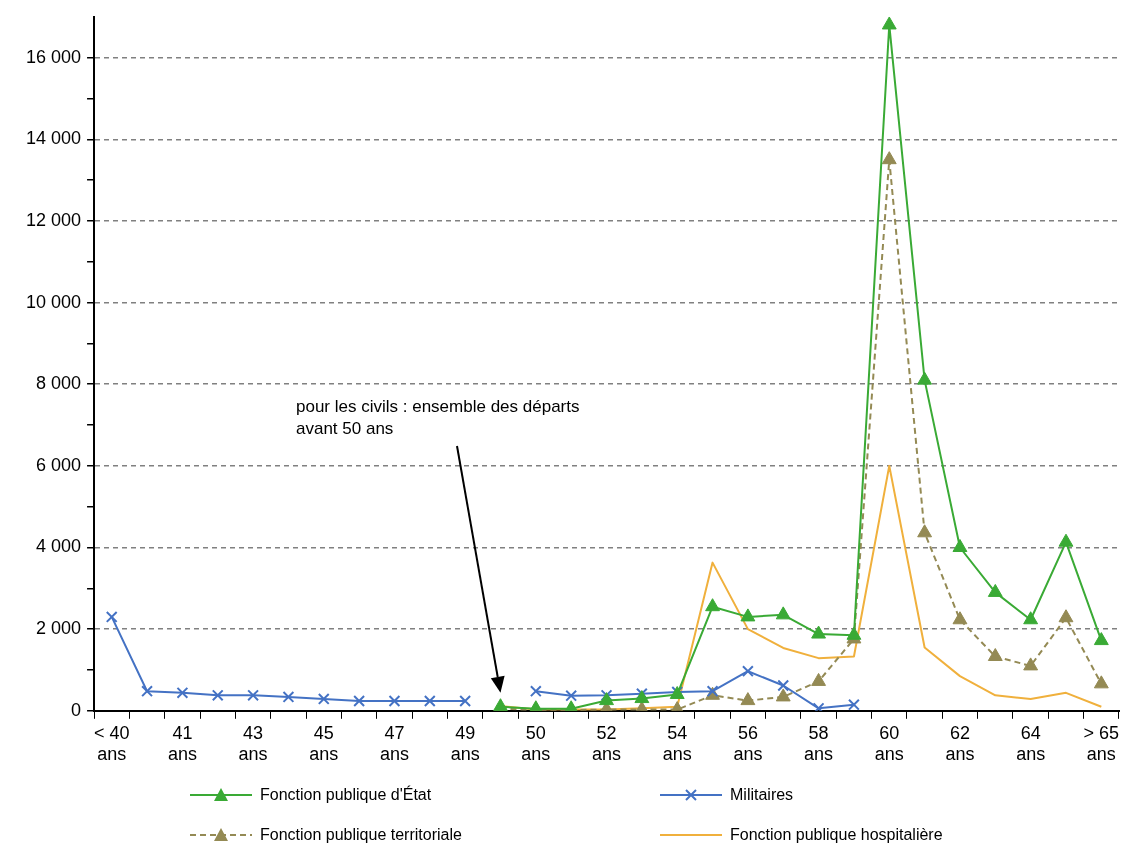 This screenshot has height=846, width=1129. What do you see at coordinates (59, 546) in the screenshot?
I see `y-tick-label: 4 000` at bounding box center [59, 546].